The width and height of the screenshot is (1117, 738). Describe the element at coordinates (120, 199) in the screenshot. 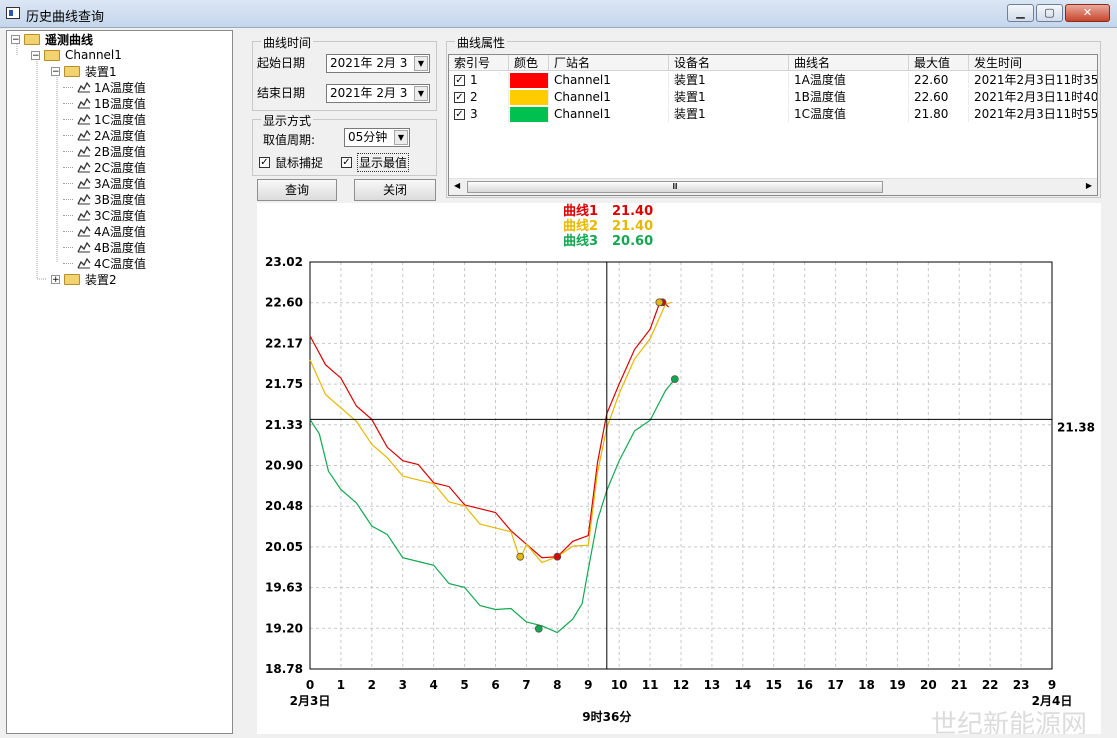

I see `tree-item-label: 3B温度值` at that location.